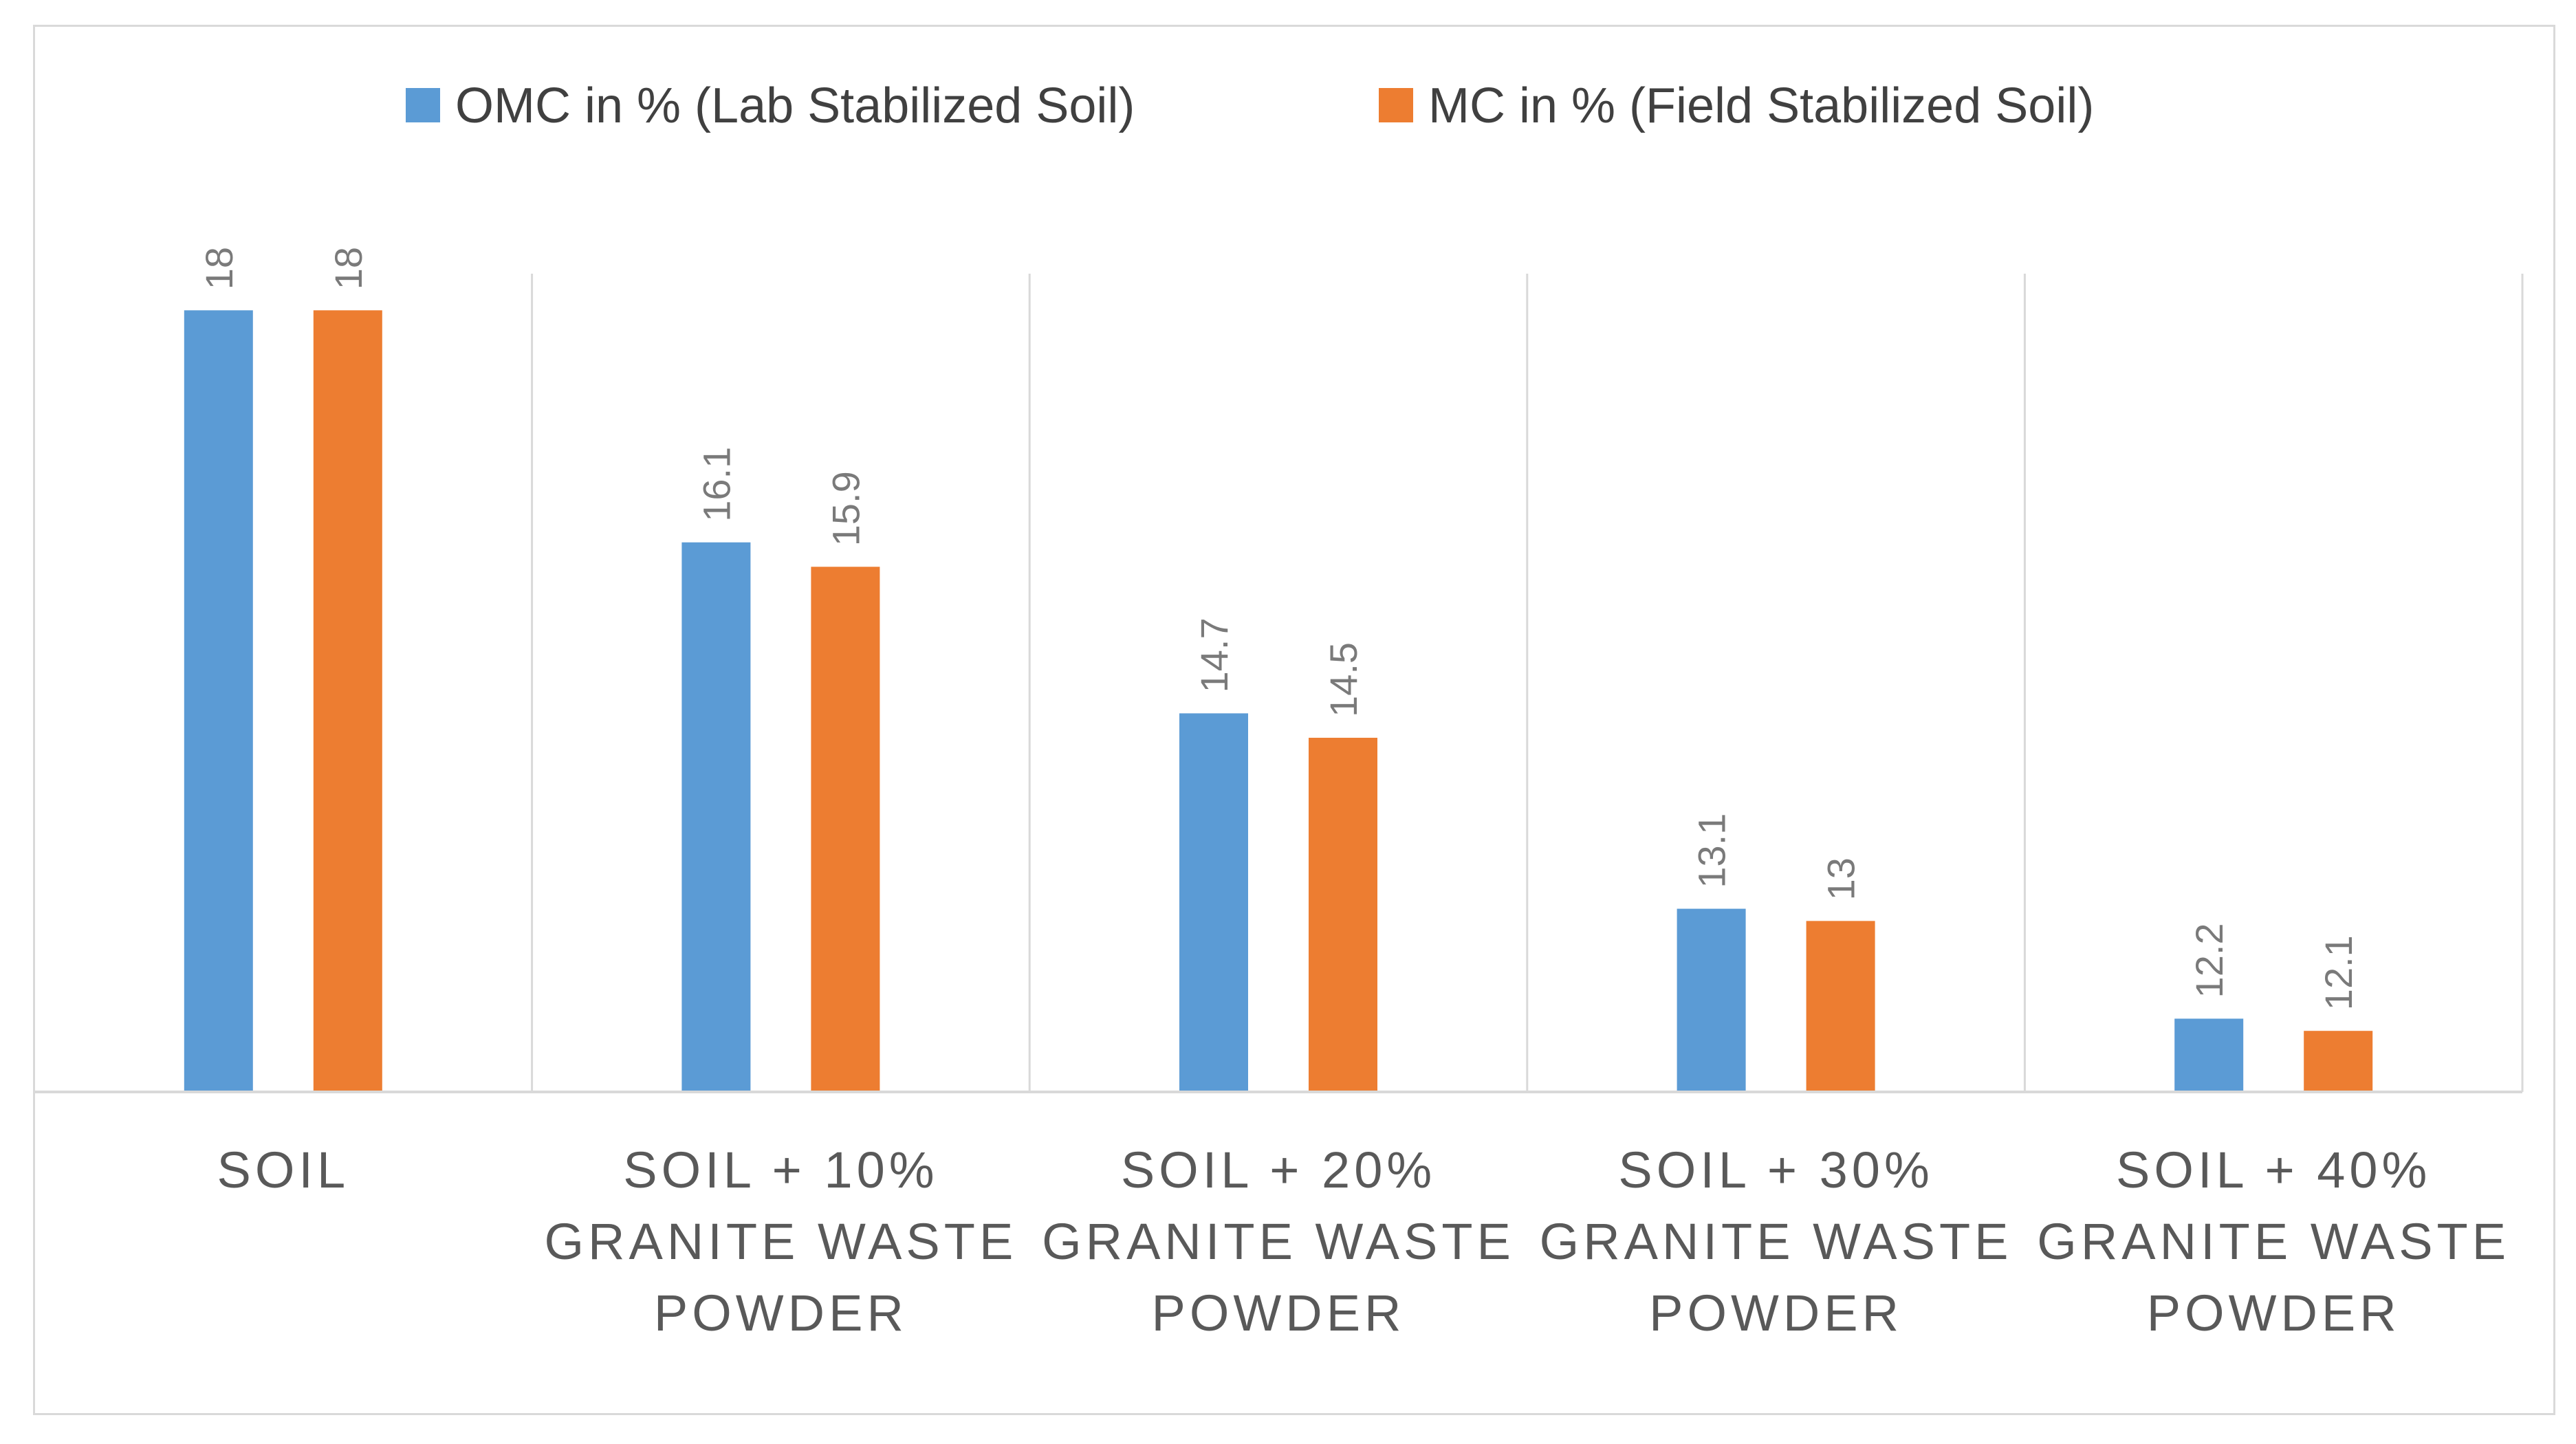 The width and height of the screenshot is (2576, 1444). I want to click on category-label: SOIL + 40%, so click(2273, 1170).